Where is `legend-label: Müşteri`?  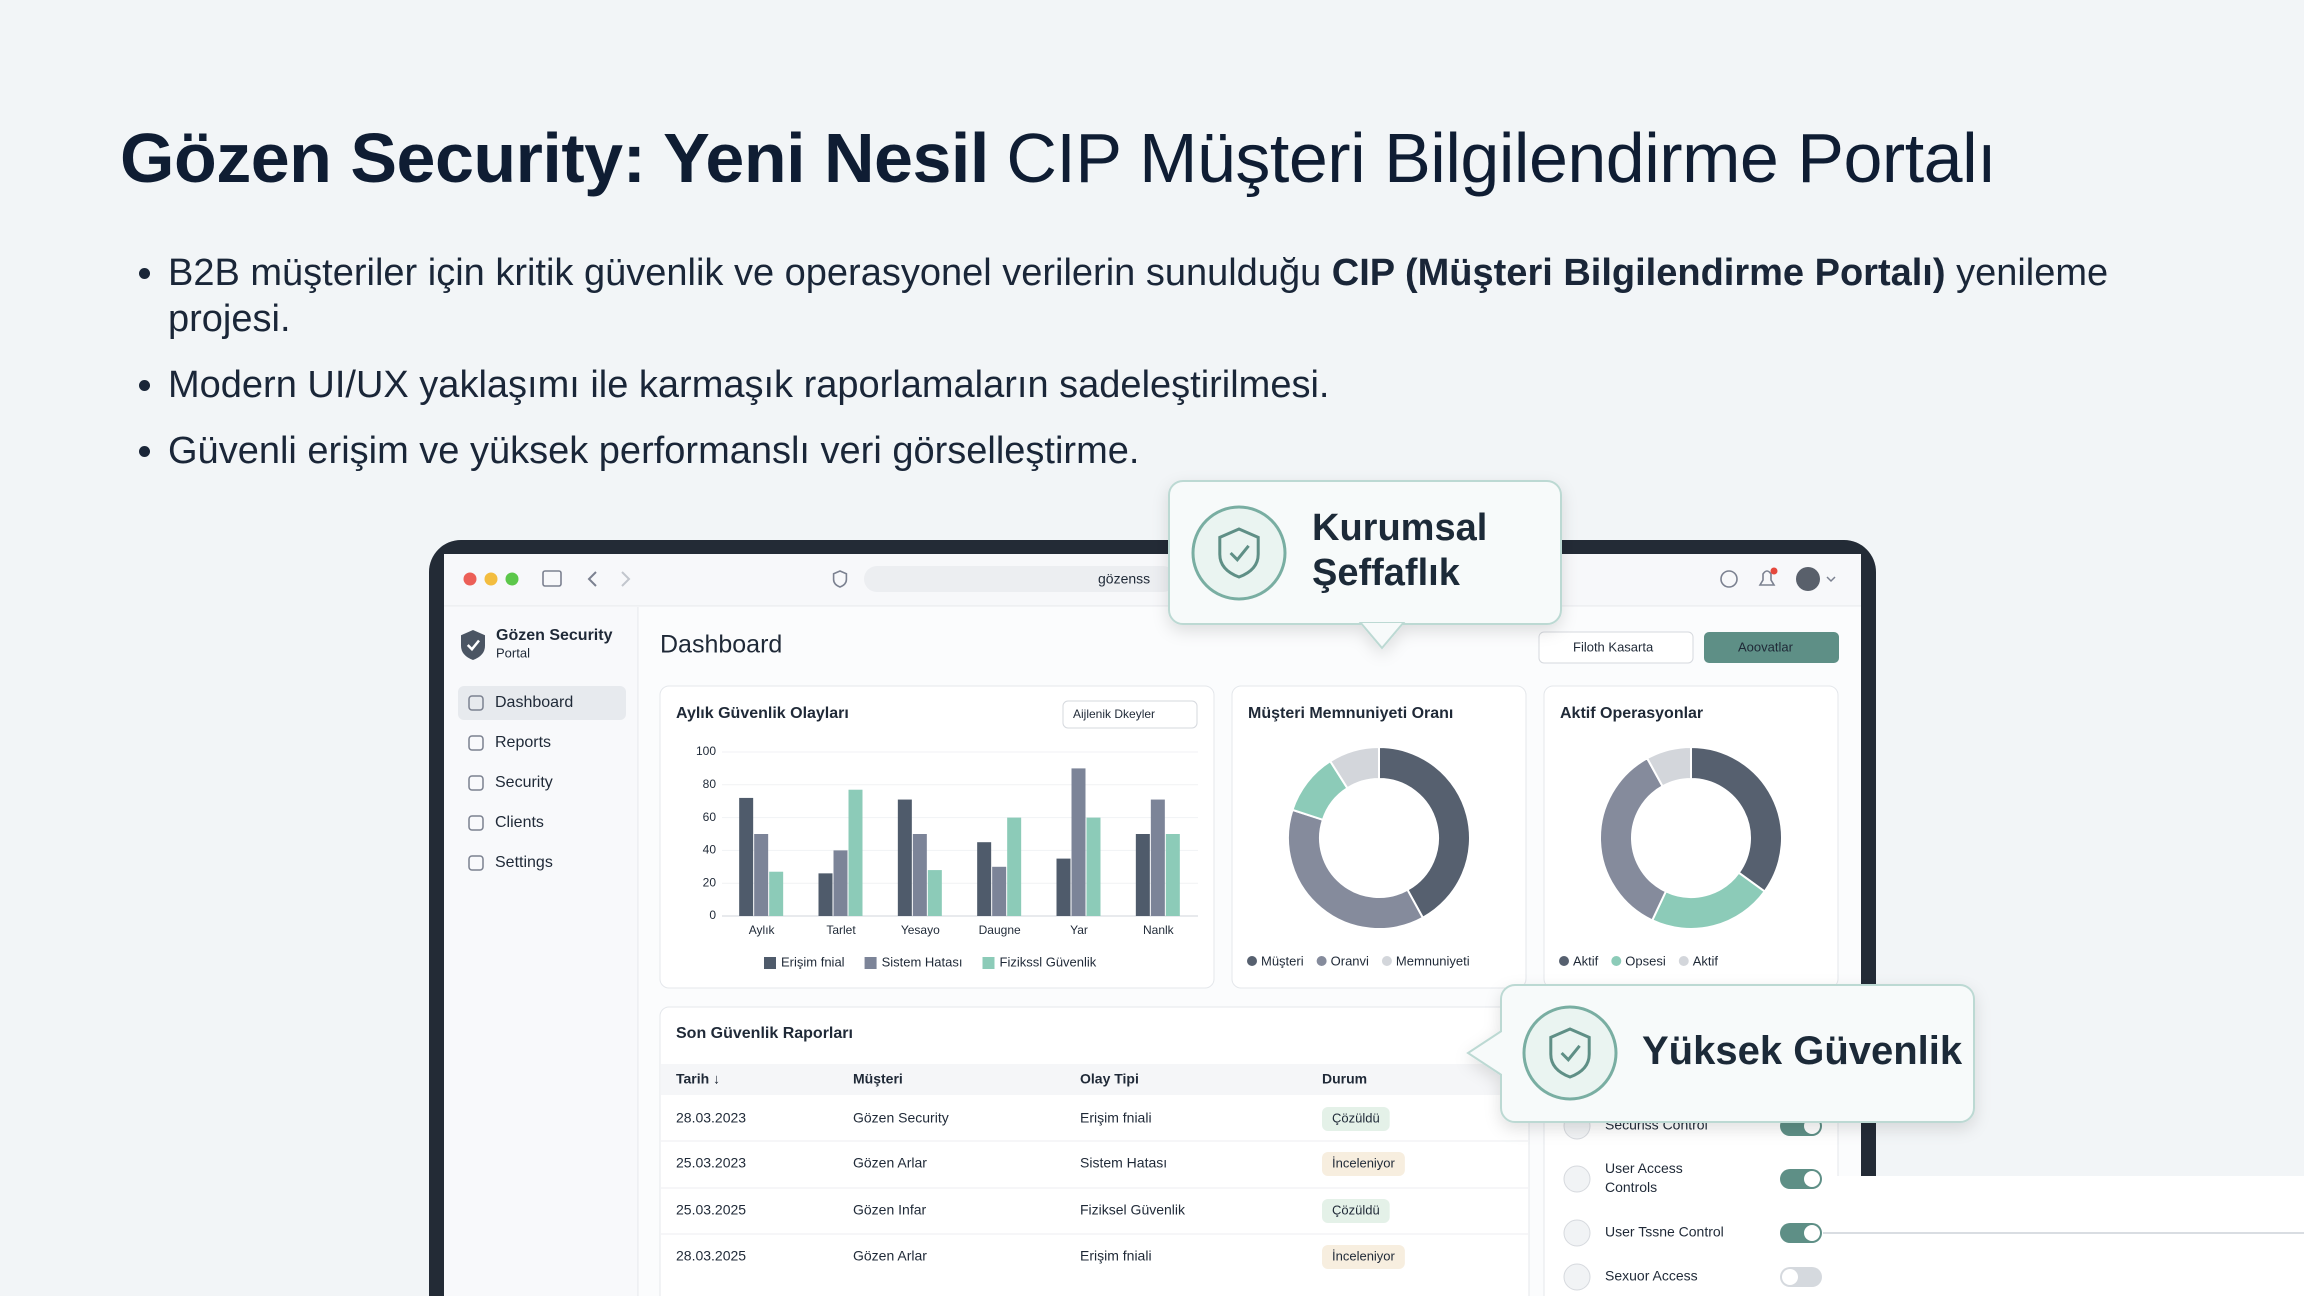
legend-label: Müşteri is located at coordinates (1282, 960).